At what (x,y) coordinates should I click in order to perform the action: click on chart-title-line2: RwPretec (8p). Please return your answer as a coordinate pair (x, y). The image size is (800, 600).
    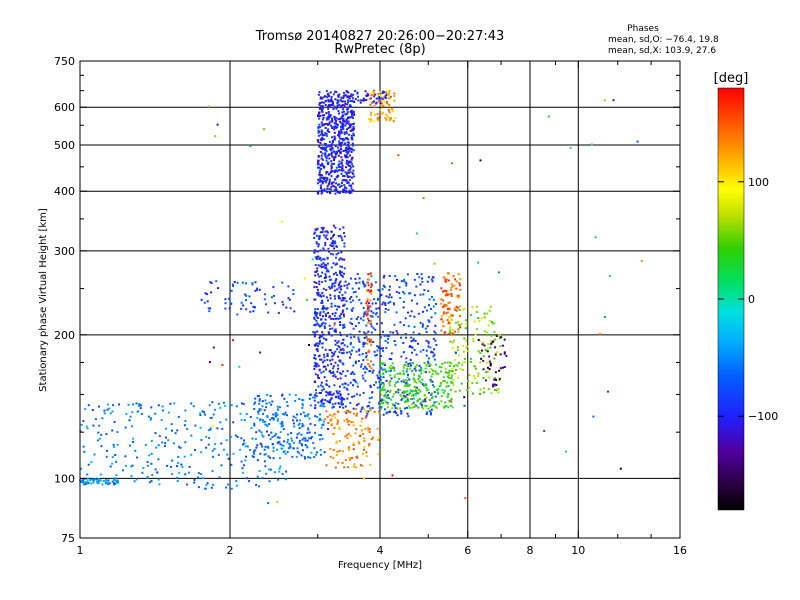
    Looking at the image, I should click on (379, 49).